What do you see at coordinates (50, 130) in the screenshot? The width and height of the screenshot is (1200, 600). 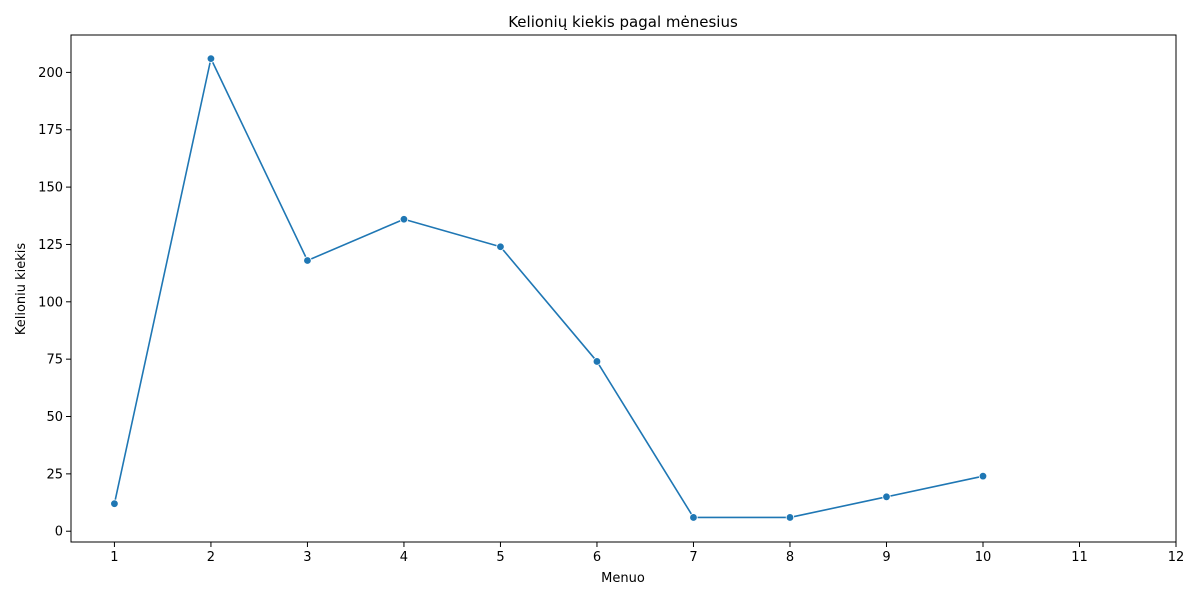 I see `y-tick-label: 175` at bounding box center [50, 130].